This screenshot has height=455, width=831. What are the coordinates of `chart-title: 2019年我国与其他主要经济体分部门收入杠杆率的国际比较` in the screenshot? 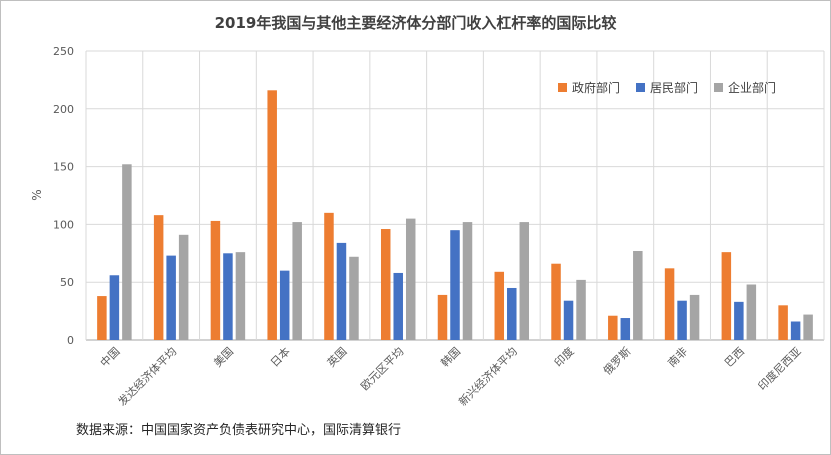 It's located at (415, 23).